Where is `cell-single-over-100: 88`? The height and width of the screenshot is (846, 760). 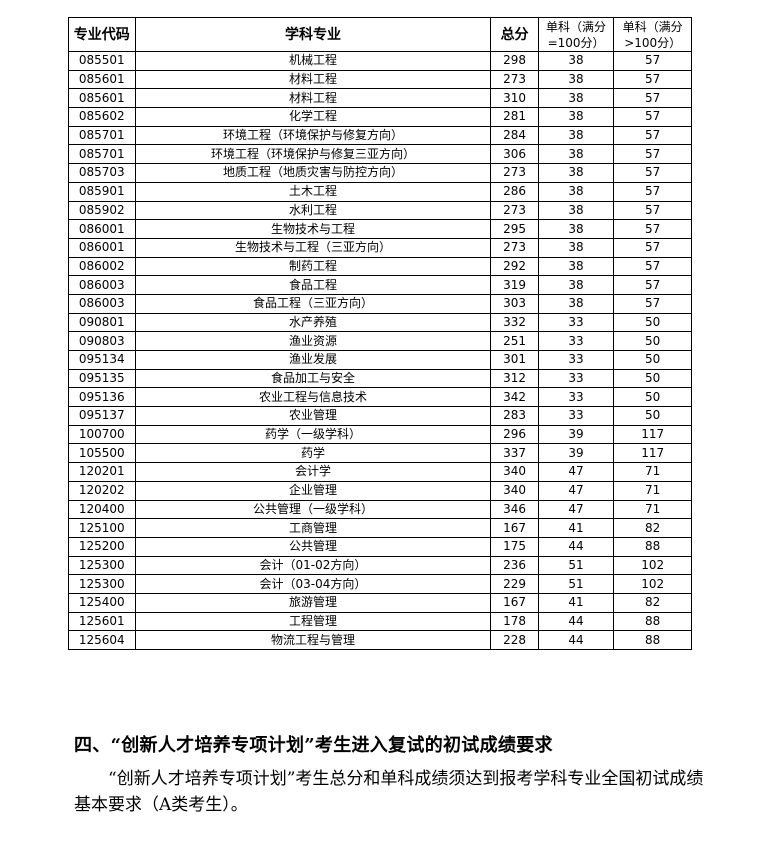 cell-single-over-100: 88 is located at coordinates (652, 640).